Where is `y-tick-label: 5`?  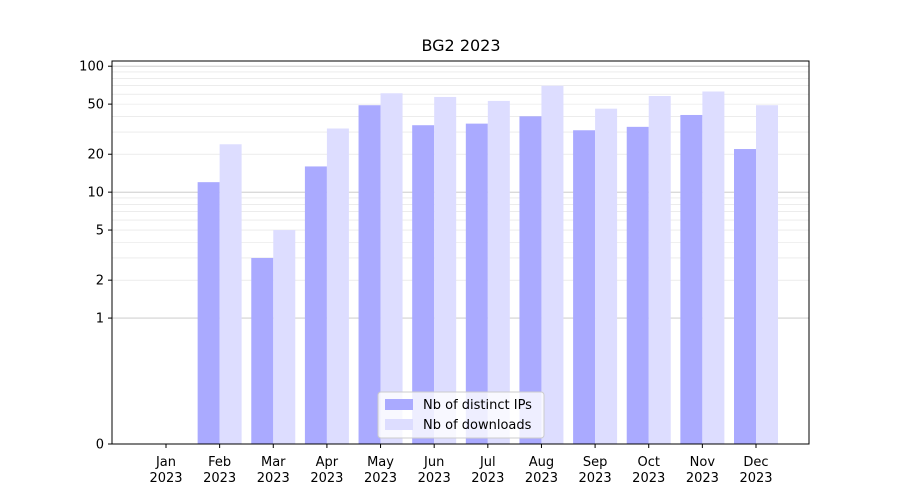 y-tick-label: 5 is located at coordinates (100, 231).